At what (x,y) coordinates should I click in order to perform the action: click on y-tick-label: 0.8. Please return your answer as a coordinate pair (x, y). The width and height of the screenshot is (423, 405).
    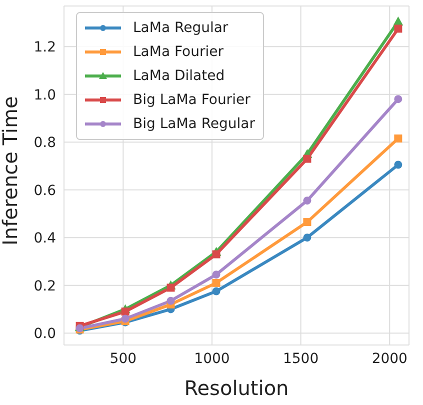
    Looking at the image, I should click on (45, 143).